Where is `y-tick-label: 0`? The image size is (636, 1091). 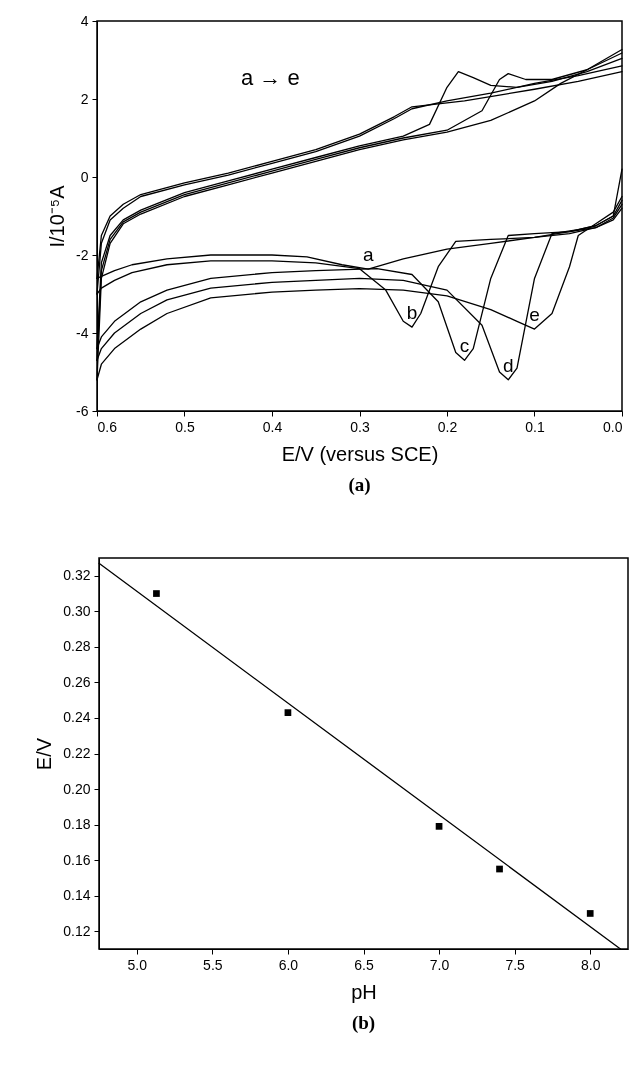
y-tick-label: 0 is located at coordinates (84, 176).